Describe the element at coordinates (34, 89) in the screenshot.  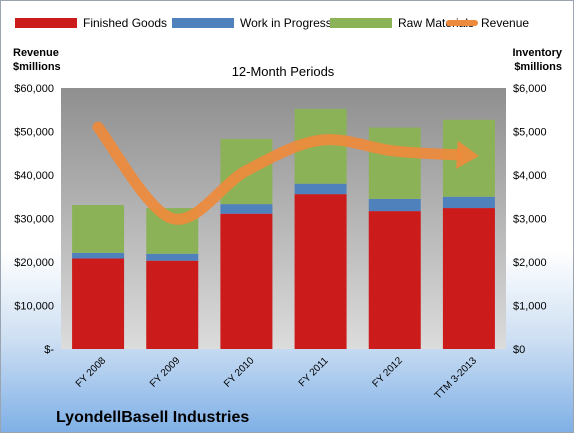
I see `left-tick-label: $60,000` at that location.